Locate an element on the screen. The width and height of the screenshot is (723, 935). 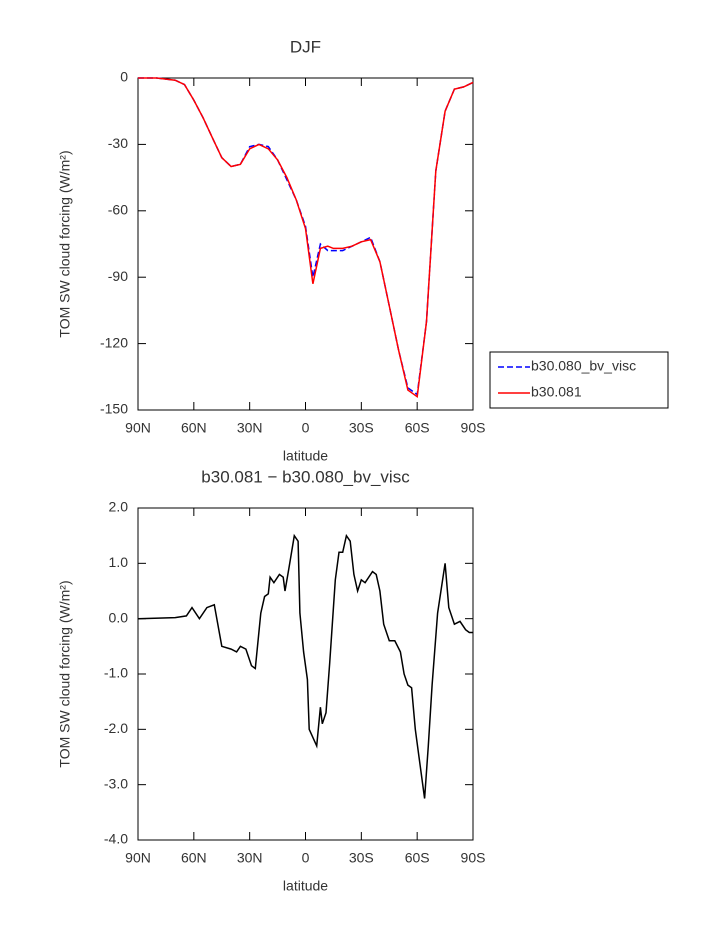
y-tick-label: -1.0 is located at coordinates (116, 673).